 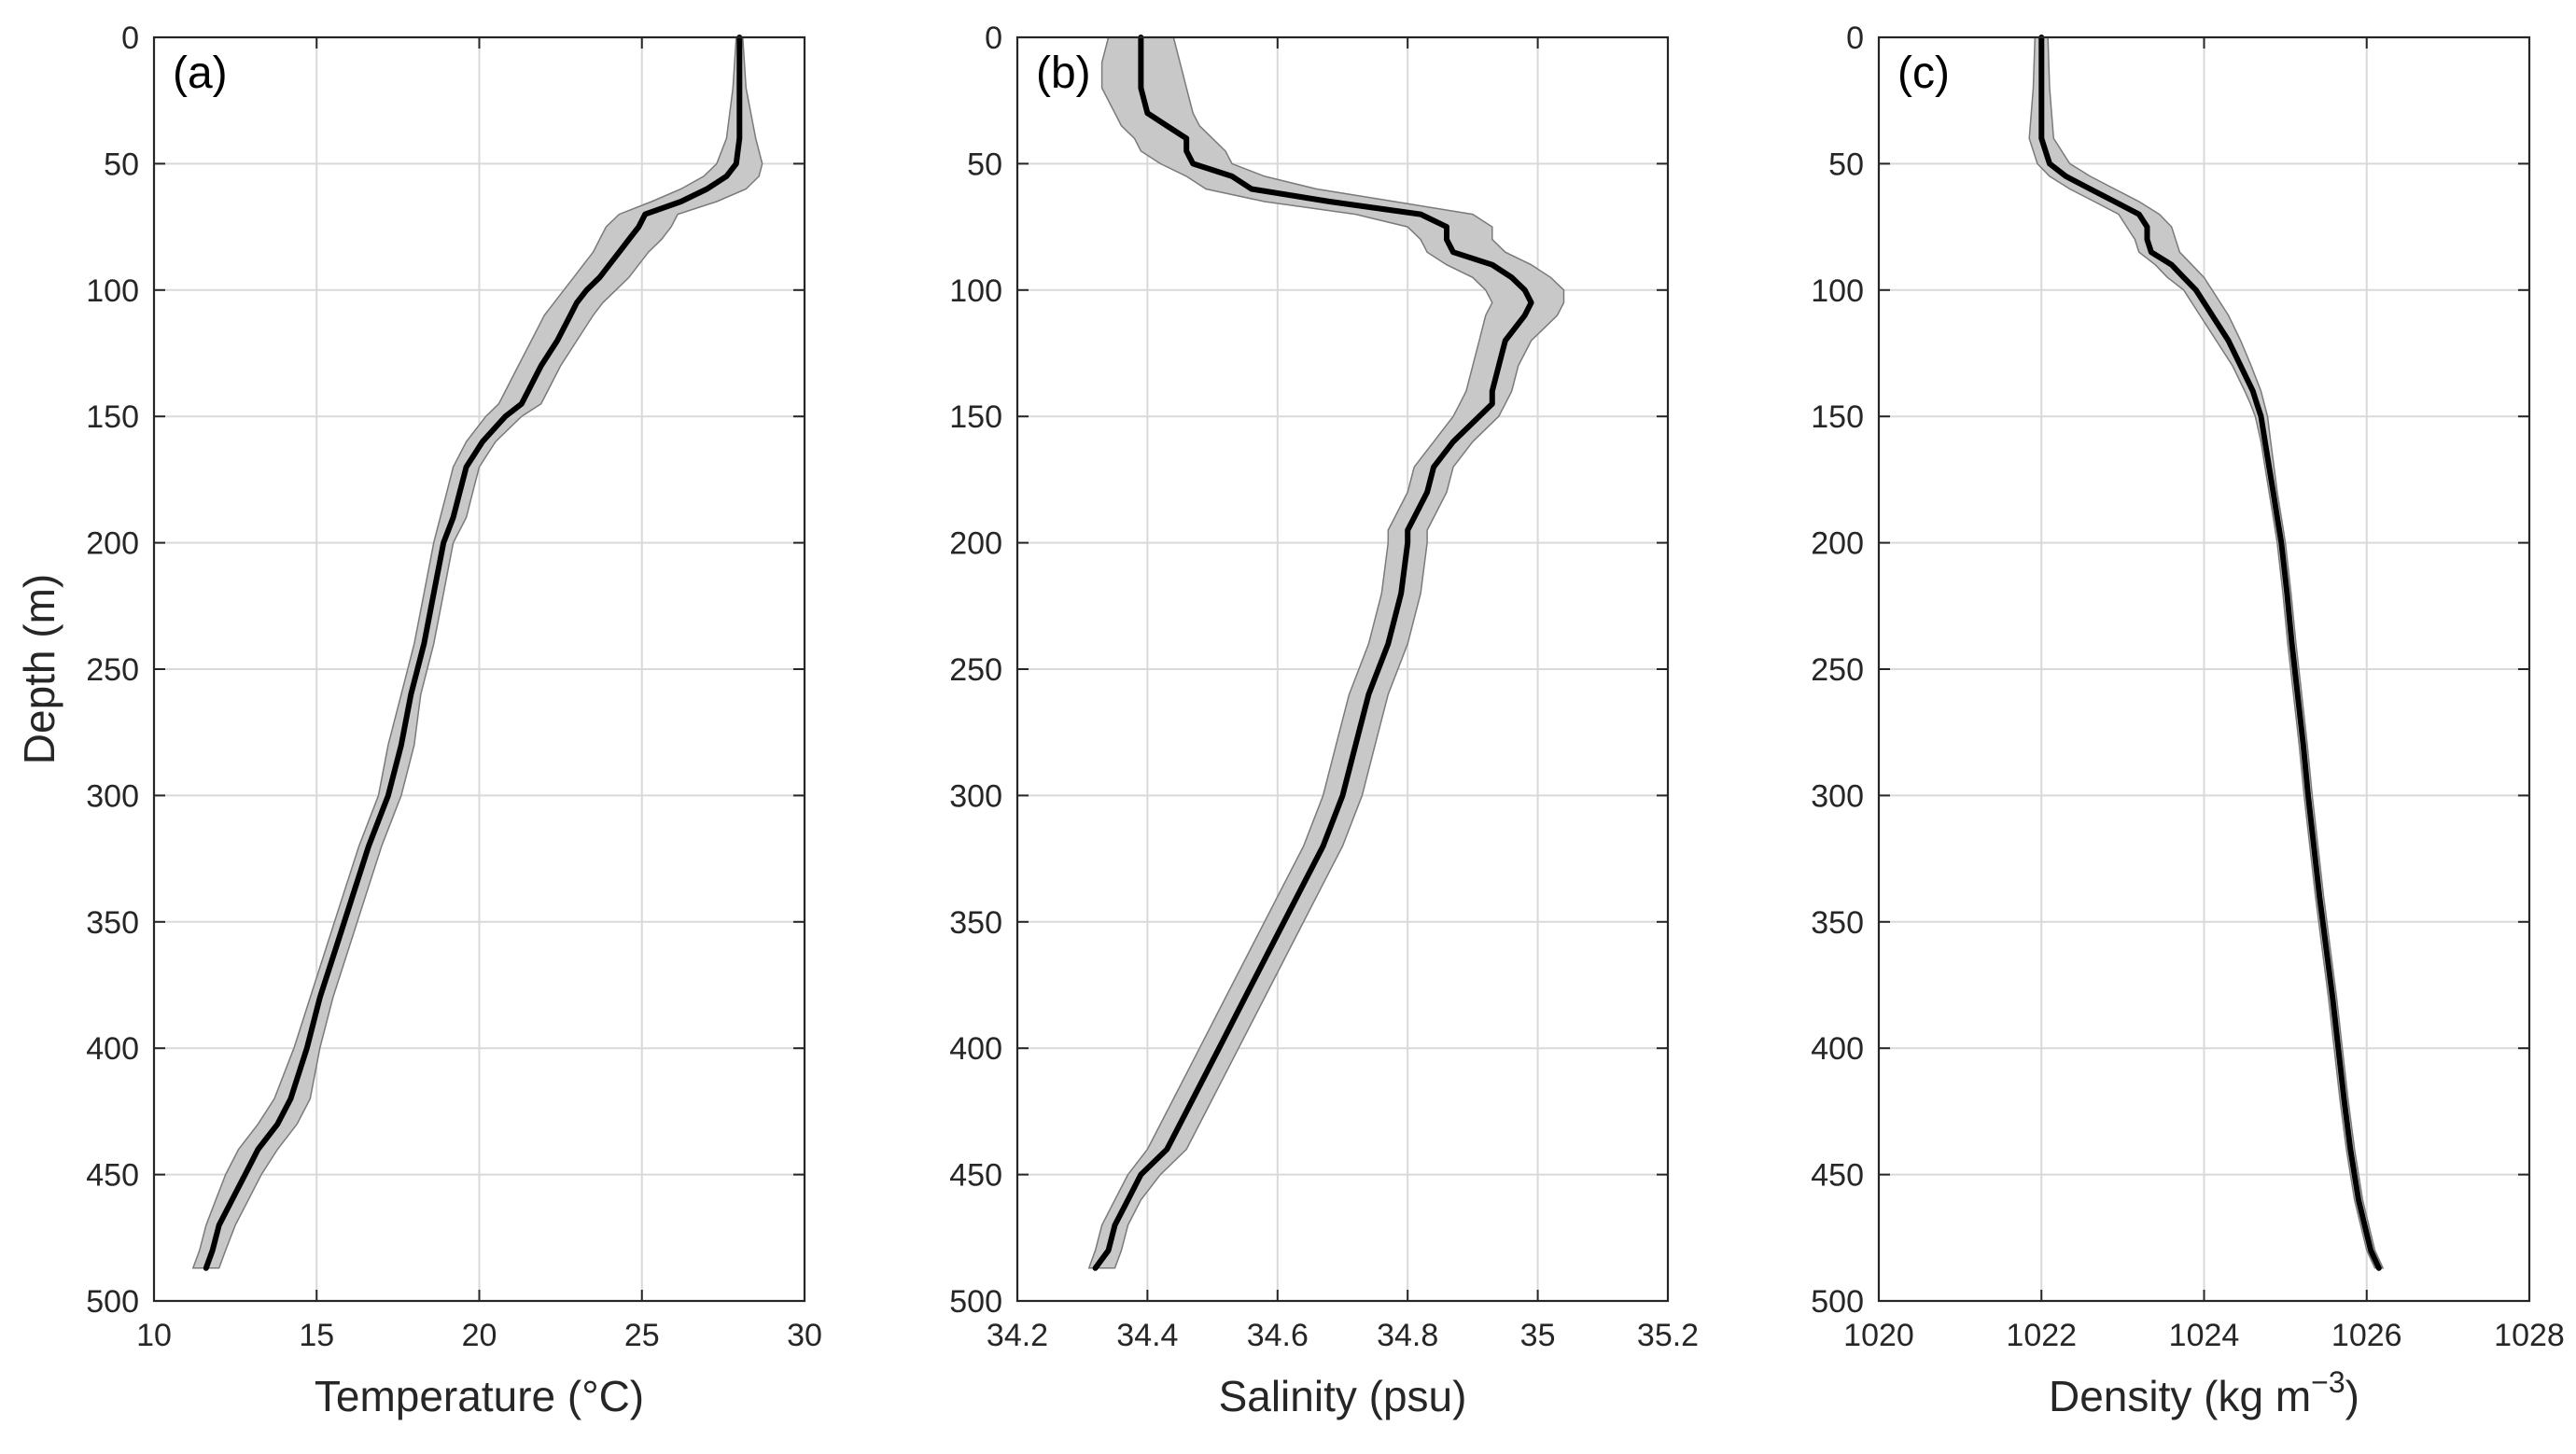 I want to click on panel-label: (a), so click(x=200, y=73).